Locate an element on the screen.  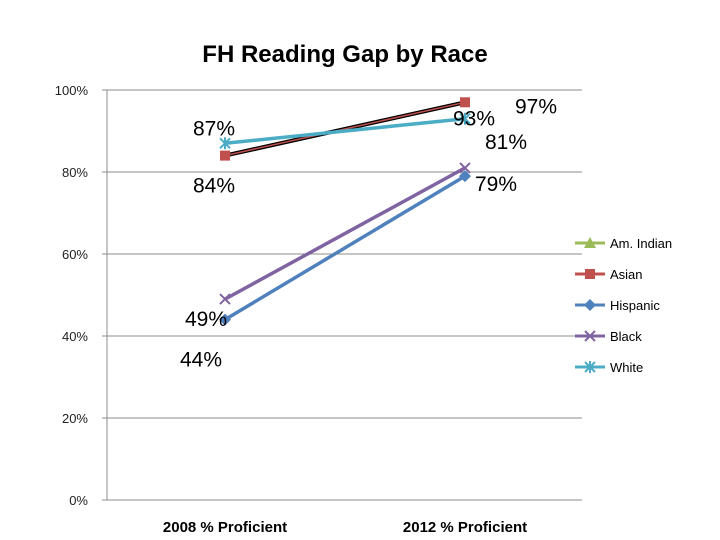
legend-entry: Asian is located at coordinates (609, 274).